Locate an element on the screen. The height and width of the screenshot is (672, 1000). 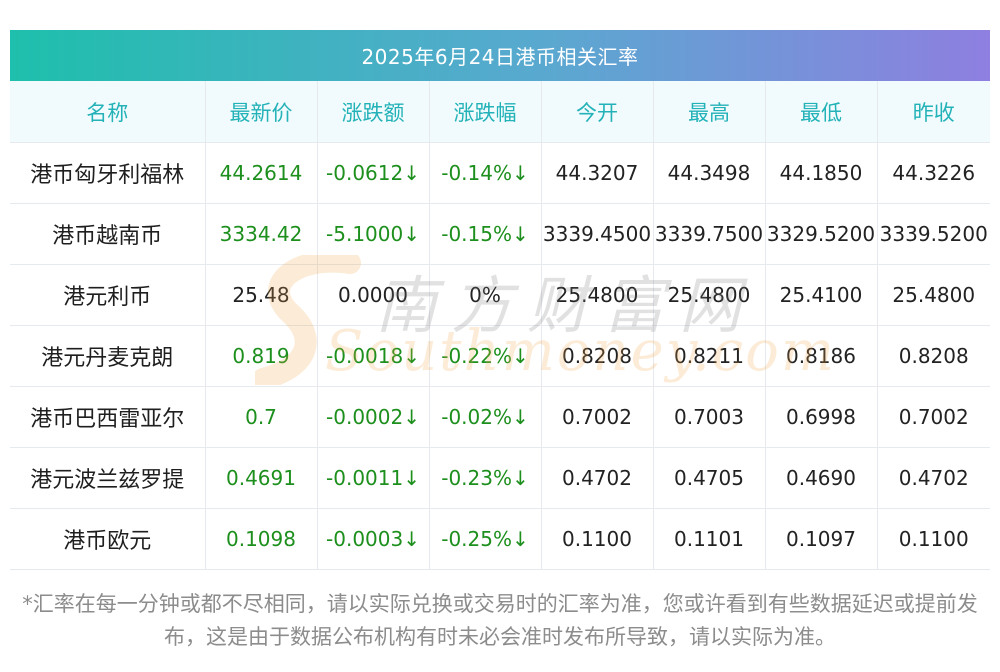
currency-name: 港币巴西雷亚尔 is located at coordinates (108, 417).